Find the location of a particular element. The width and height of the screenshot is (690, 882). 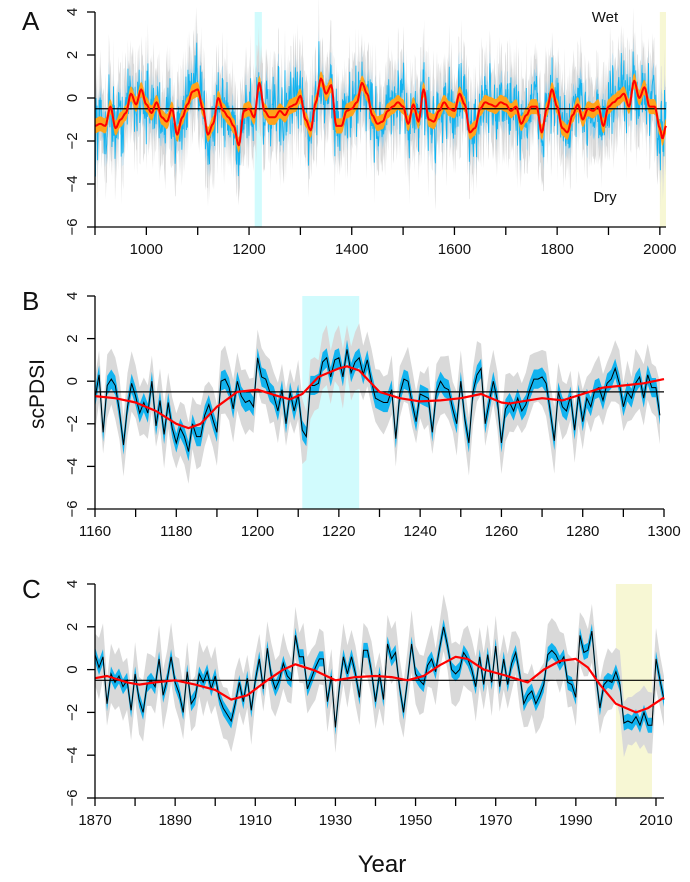

x-tick-label: 1000 is located at coordinates (146, 249).